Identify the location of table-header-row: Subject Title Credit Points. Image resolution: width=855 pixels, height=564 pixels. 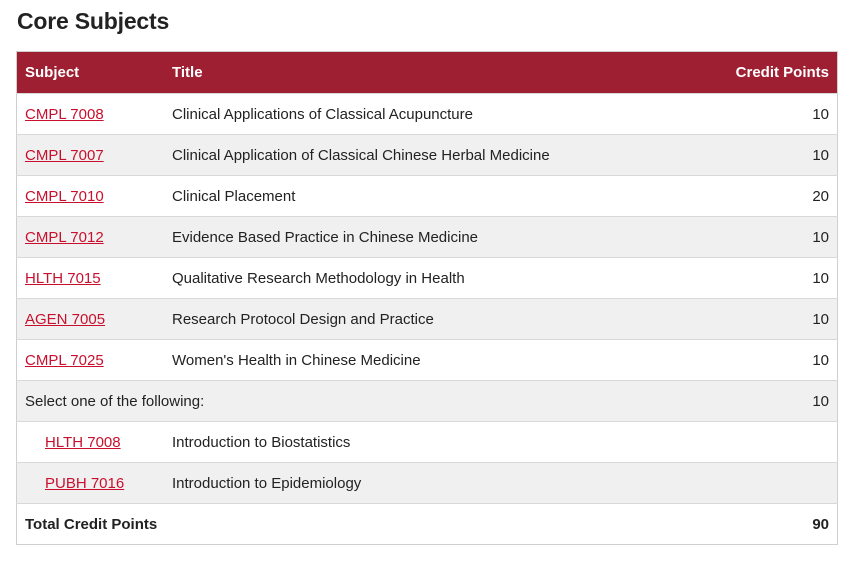
(427, 72).